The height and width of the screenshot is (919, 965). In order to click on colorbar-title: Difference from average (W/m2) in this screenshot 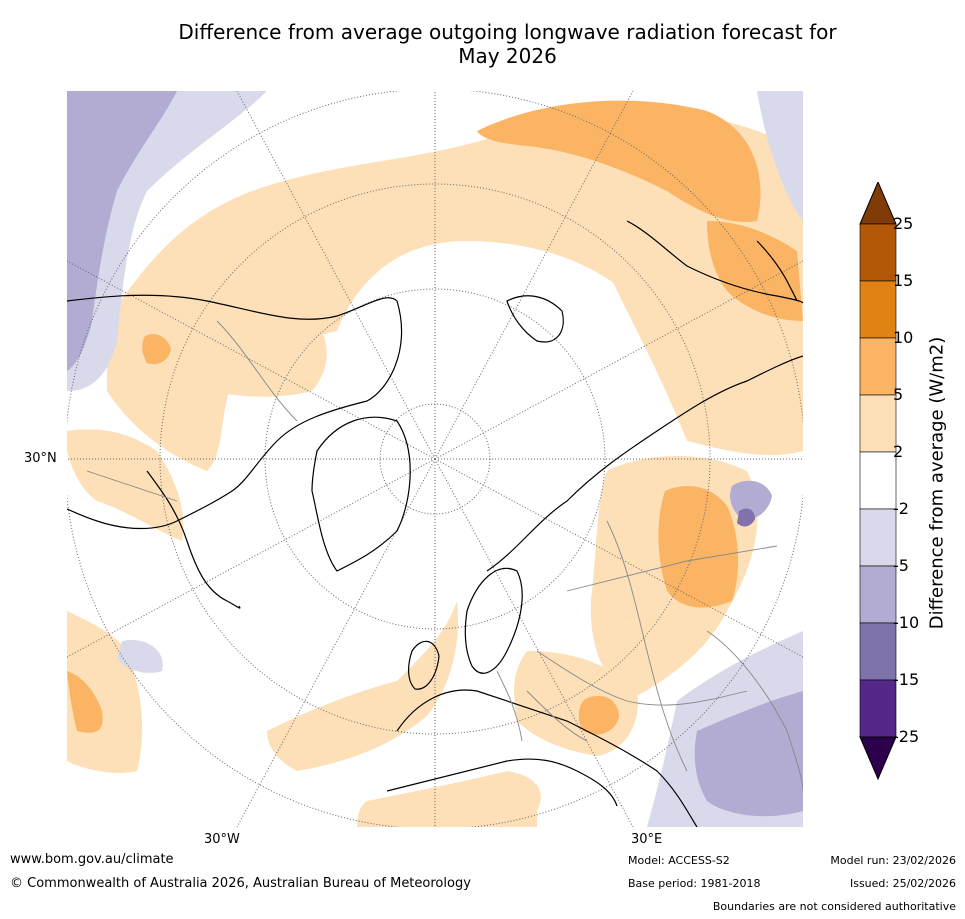, I will do `click(937, 483)`.